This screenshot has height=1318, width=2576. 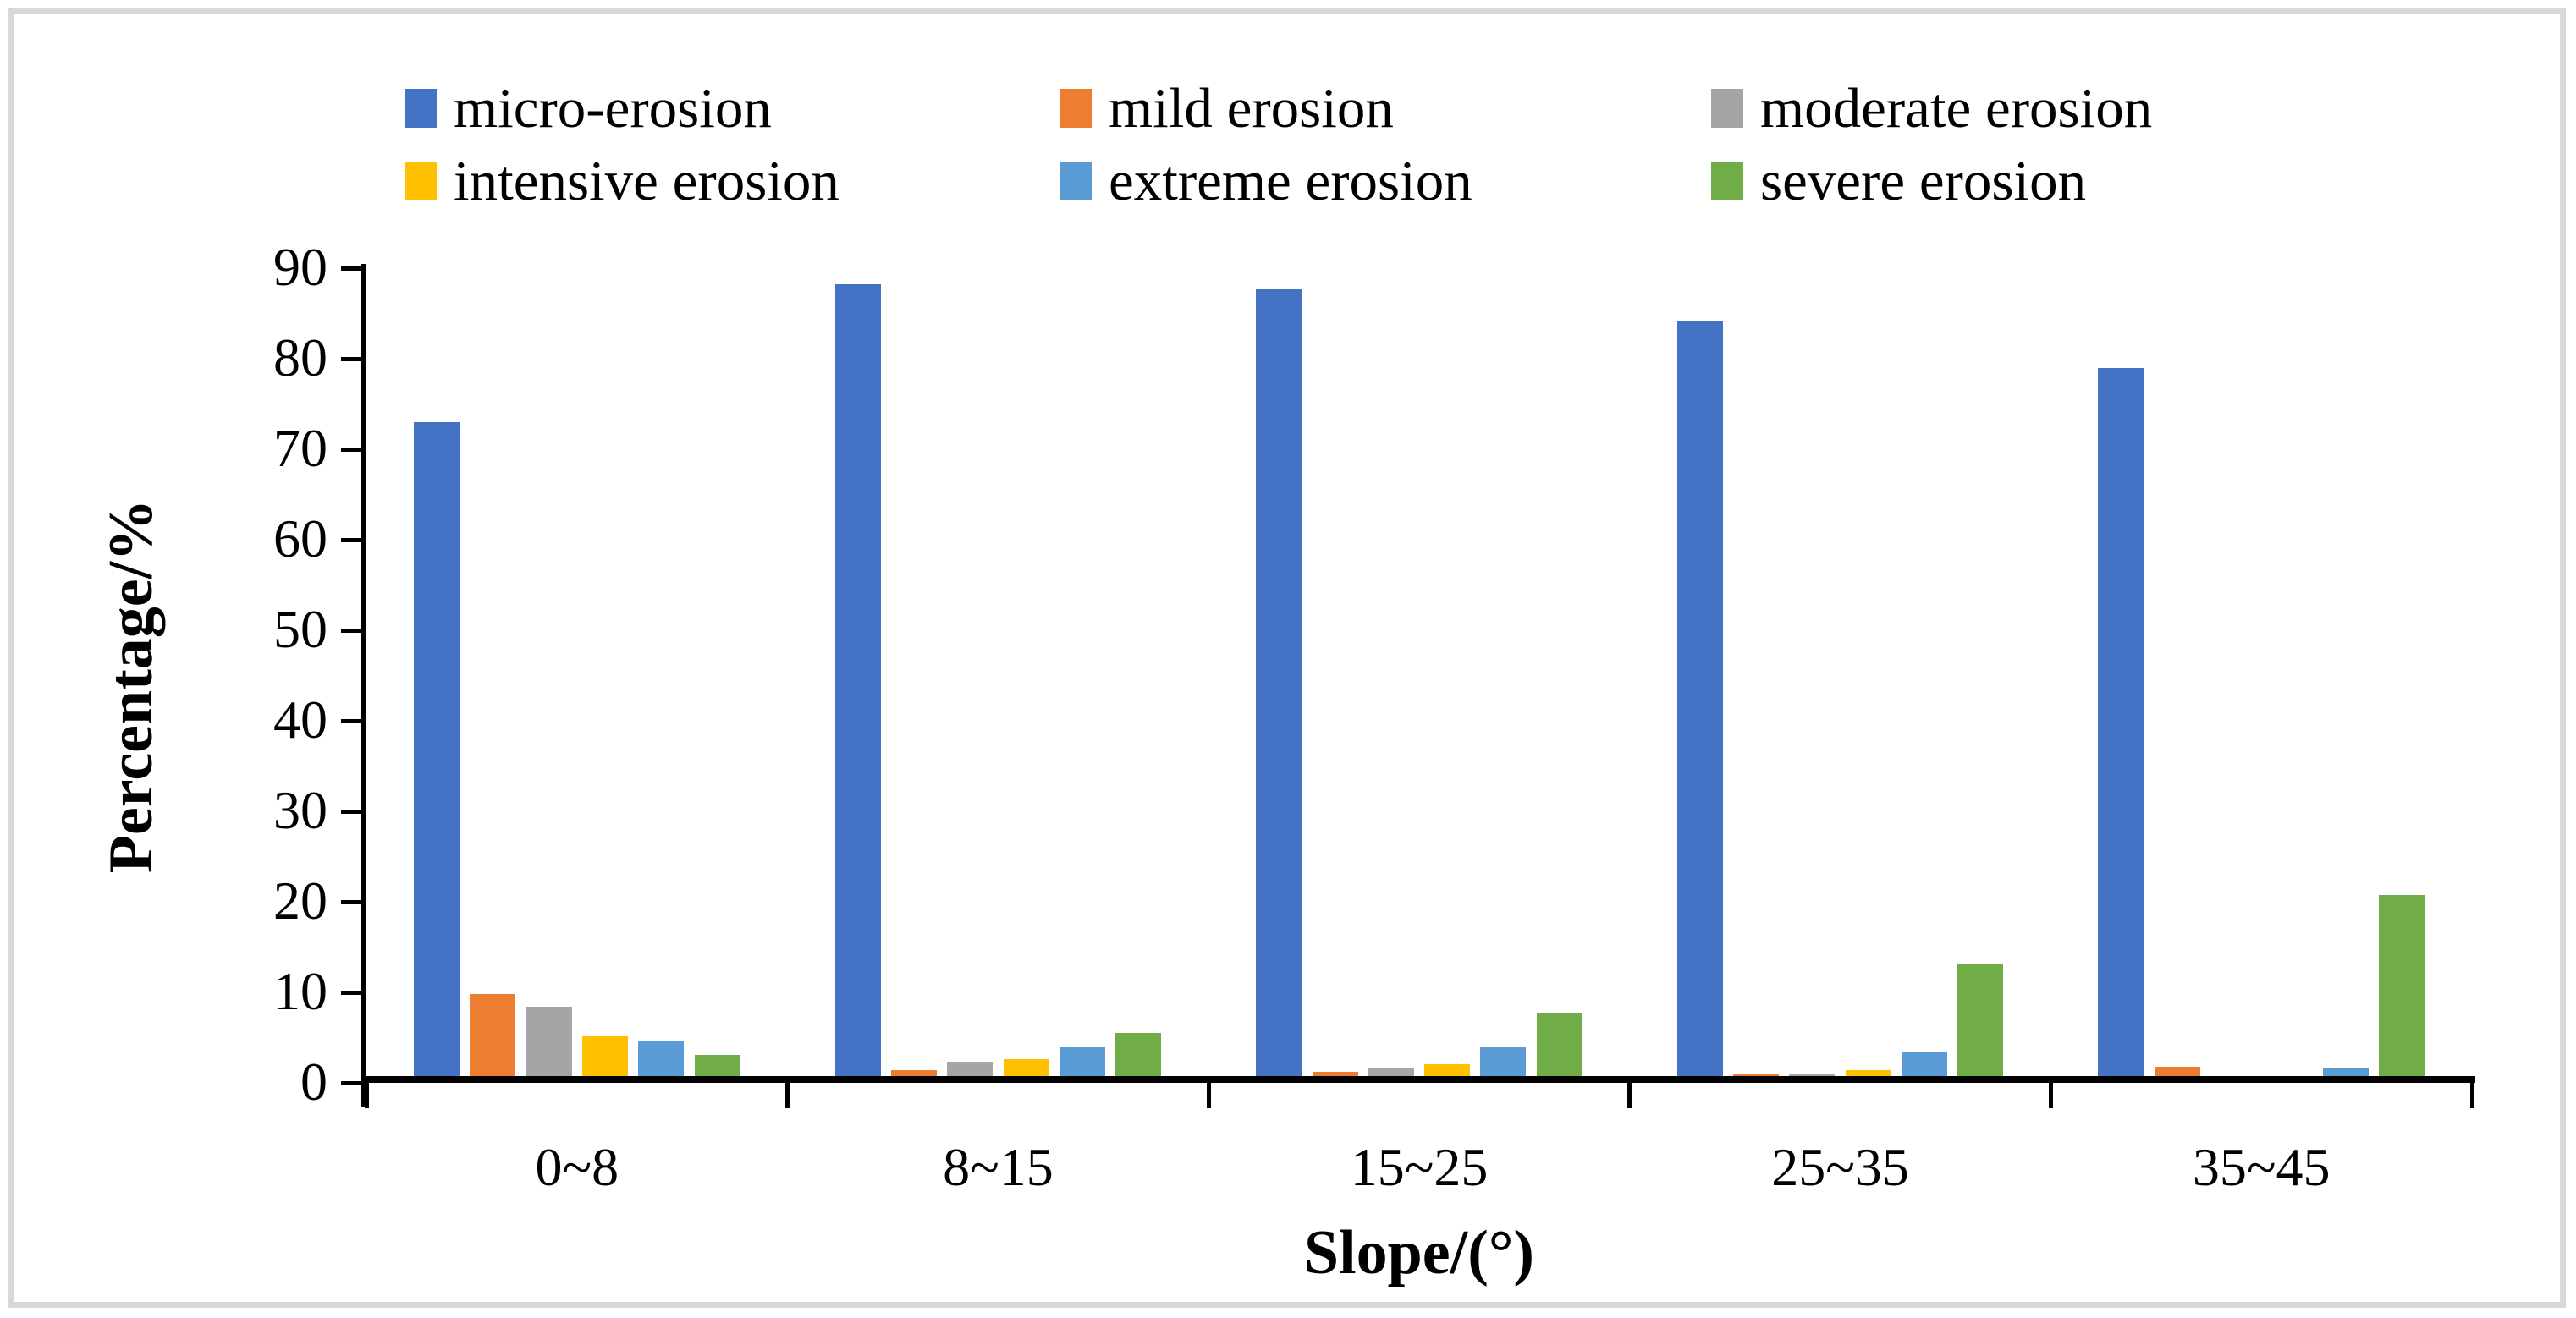 I want to click on bar-intensive-erosion-8~15, so click(x=1026, y=1067).